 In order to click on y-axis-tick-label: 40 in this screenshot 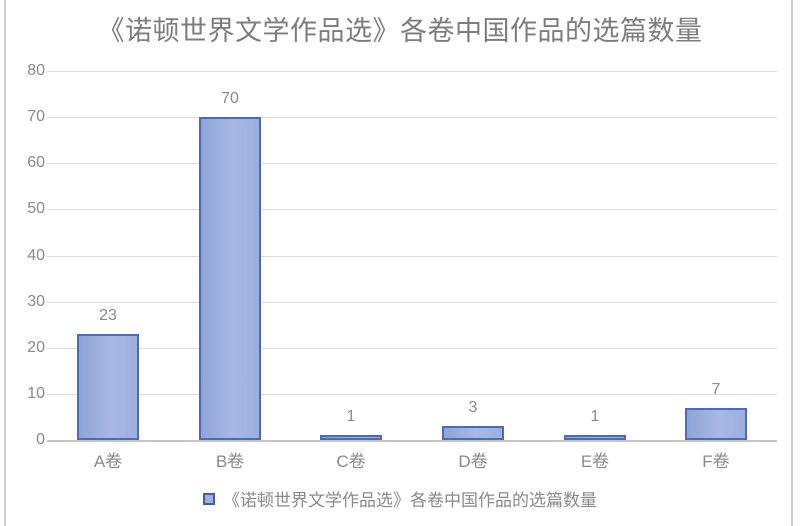, I will do `click(36, 255)`.